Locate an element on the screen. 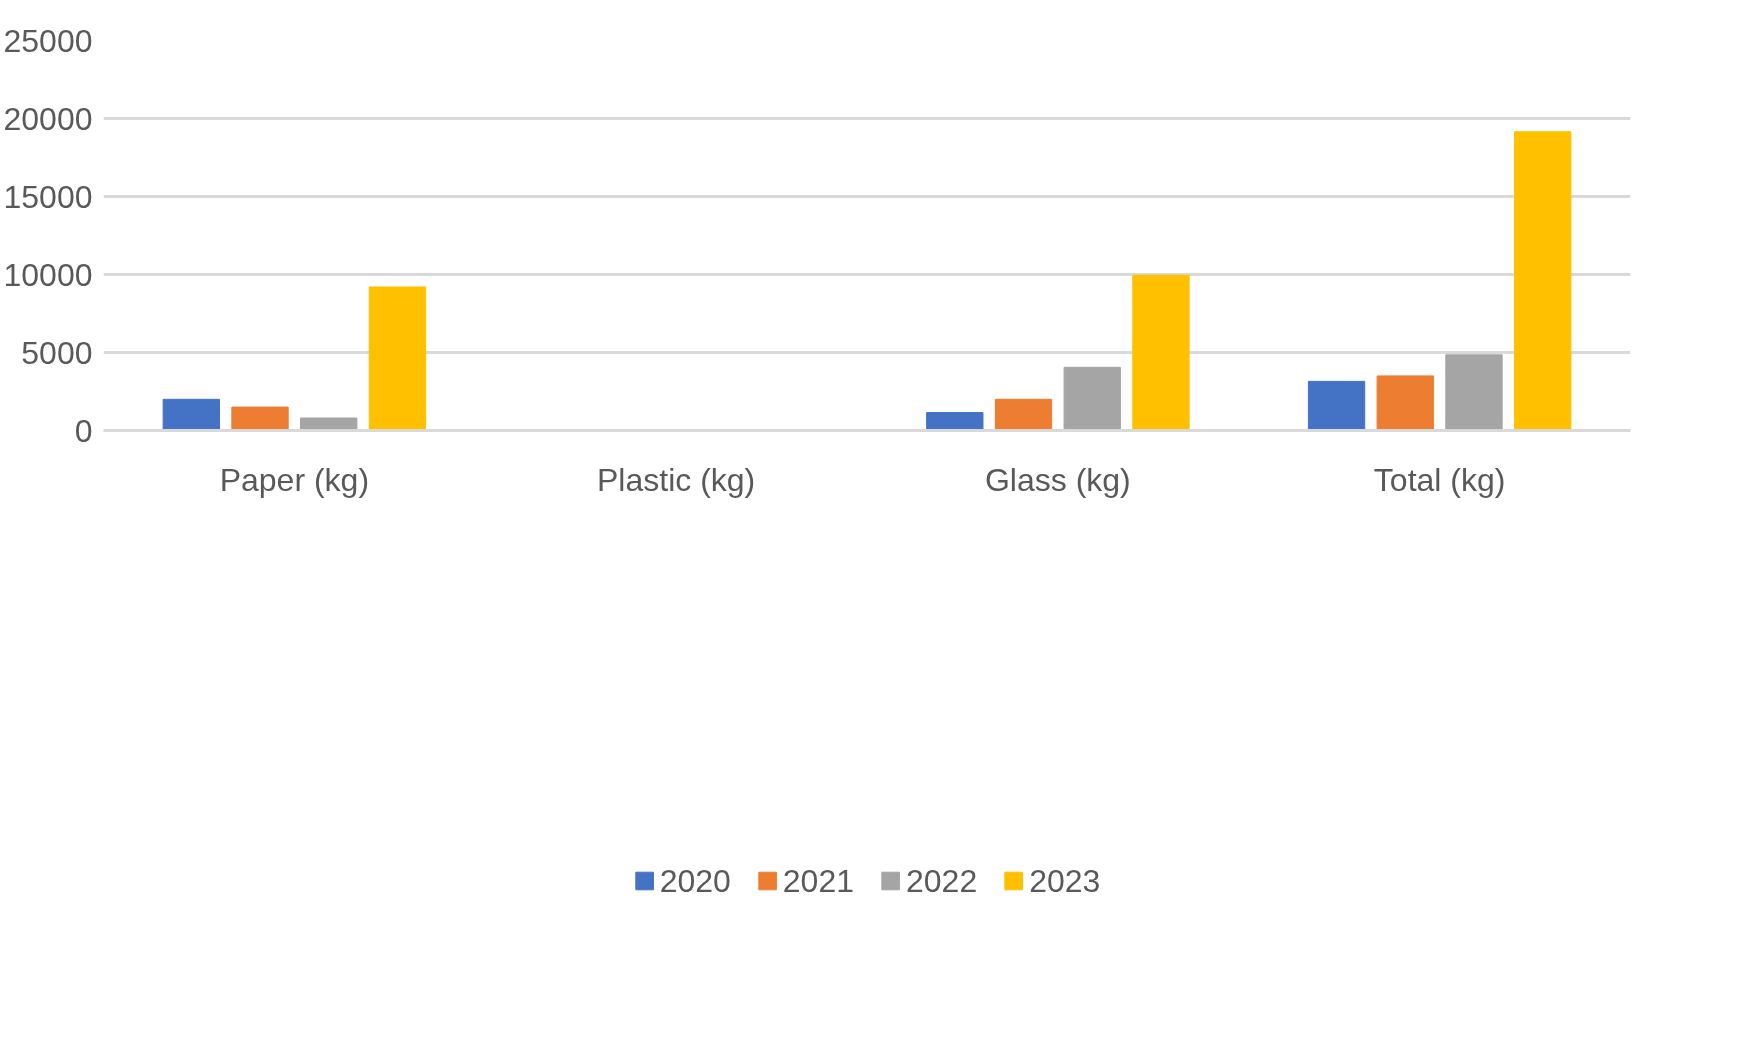 The image size is (1740, 1051). legend-label: 2020 is located at coordinates (695, 881).